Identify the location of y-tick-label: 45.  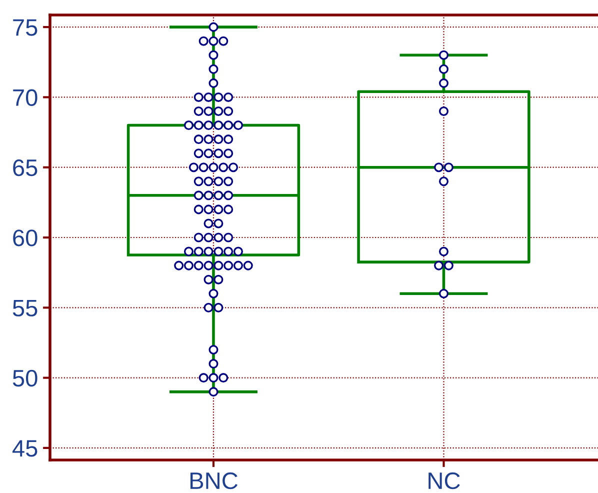
(25, 448).